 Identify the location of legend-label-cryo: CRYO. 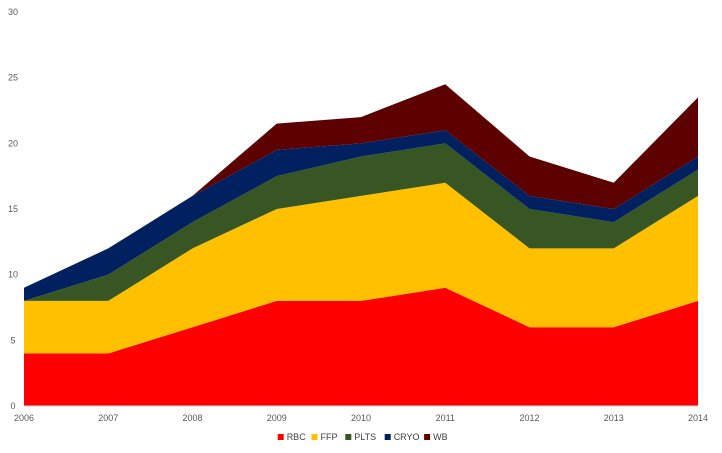
(407, 437).